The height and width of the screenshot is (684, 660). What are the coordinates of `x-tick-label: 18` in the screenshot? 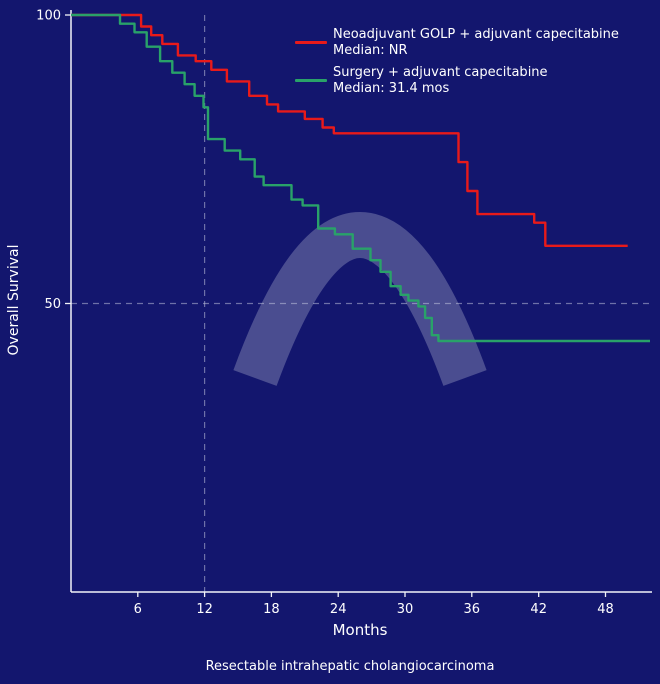 It's located at (271, 609).